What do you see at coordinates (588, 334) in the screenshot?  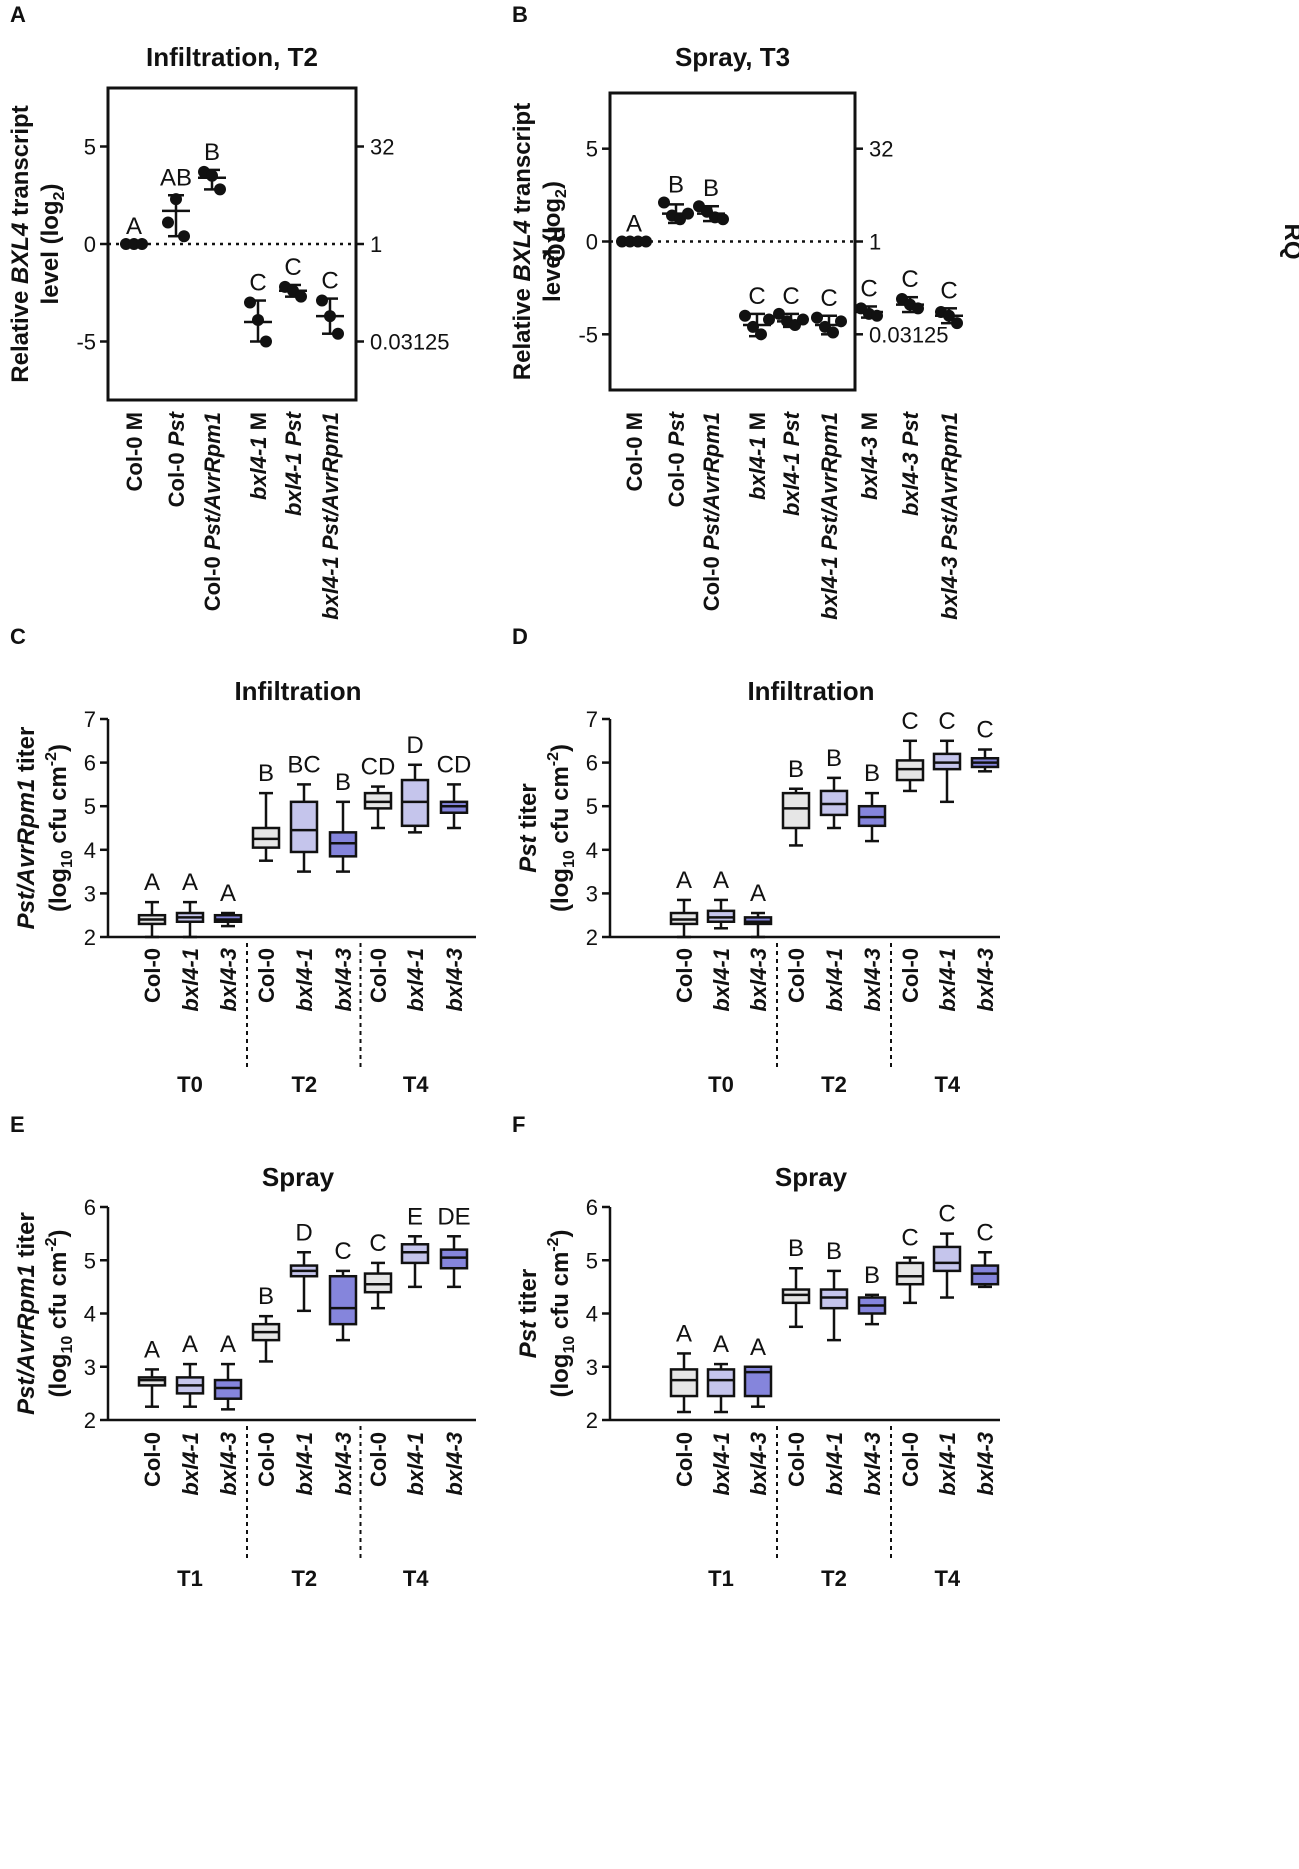 I see `y-tick-label: -5` at bounding box center [588, 334].